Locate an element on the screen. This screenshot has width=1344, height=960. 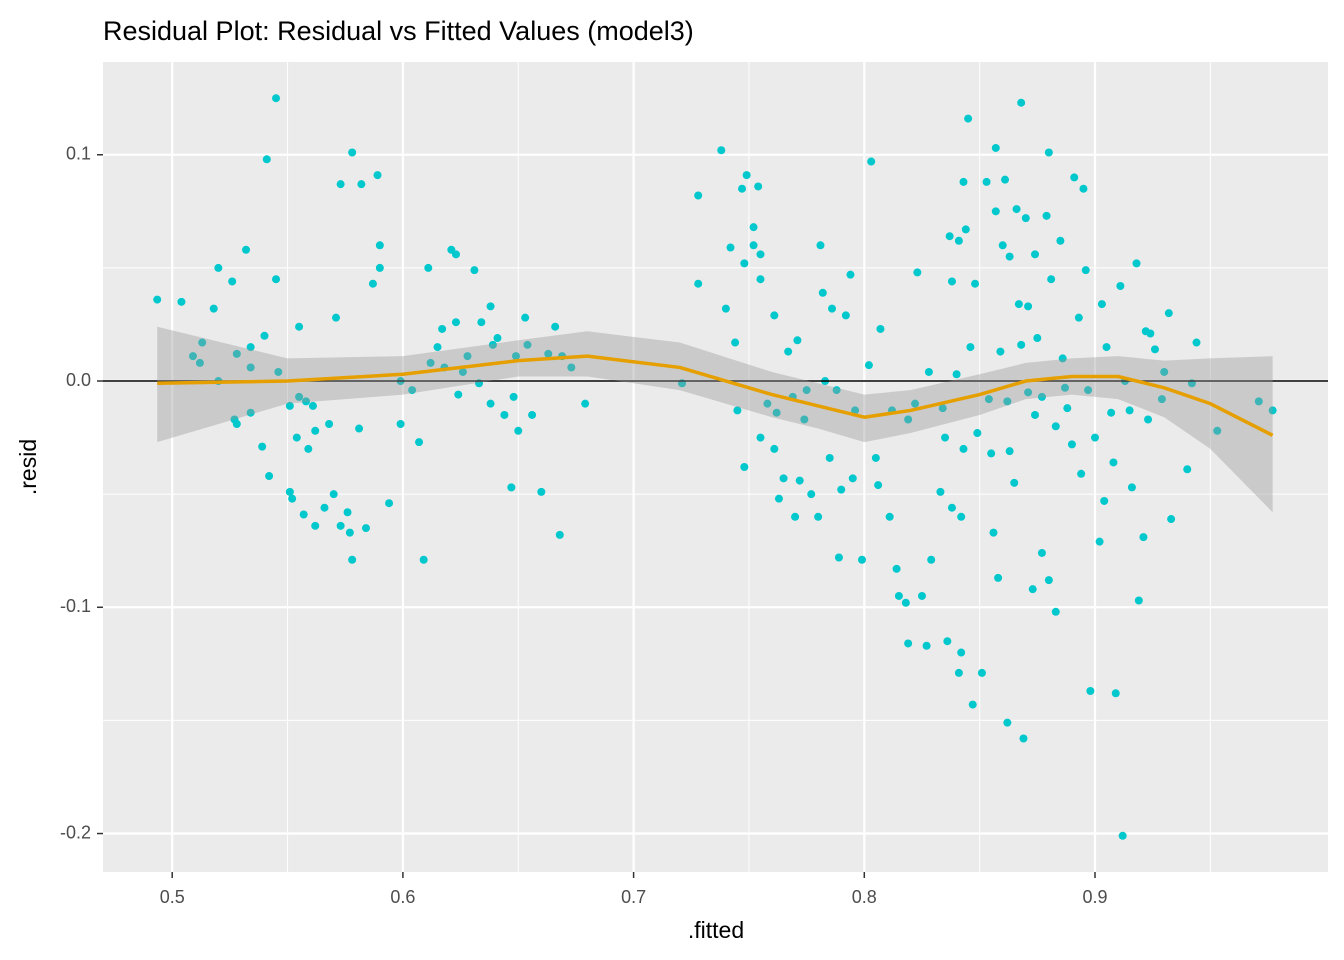
x-tick-label: 0.7 is located at coordinates (633, 897).